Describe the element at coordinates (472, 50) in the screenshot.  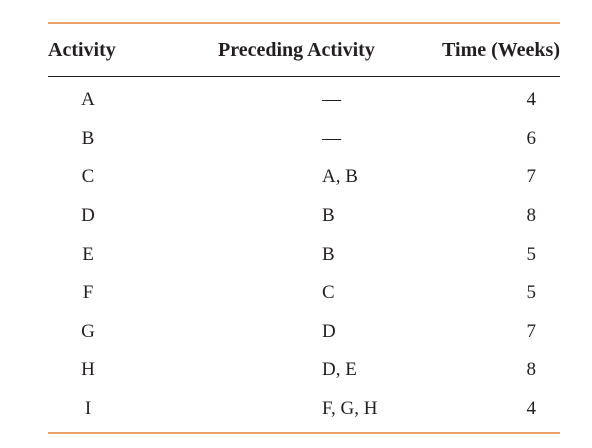
I see `header-time-weeks: Time (Weeks)` at that location.